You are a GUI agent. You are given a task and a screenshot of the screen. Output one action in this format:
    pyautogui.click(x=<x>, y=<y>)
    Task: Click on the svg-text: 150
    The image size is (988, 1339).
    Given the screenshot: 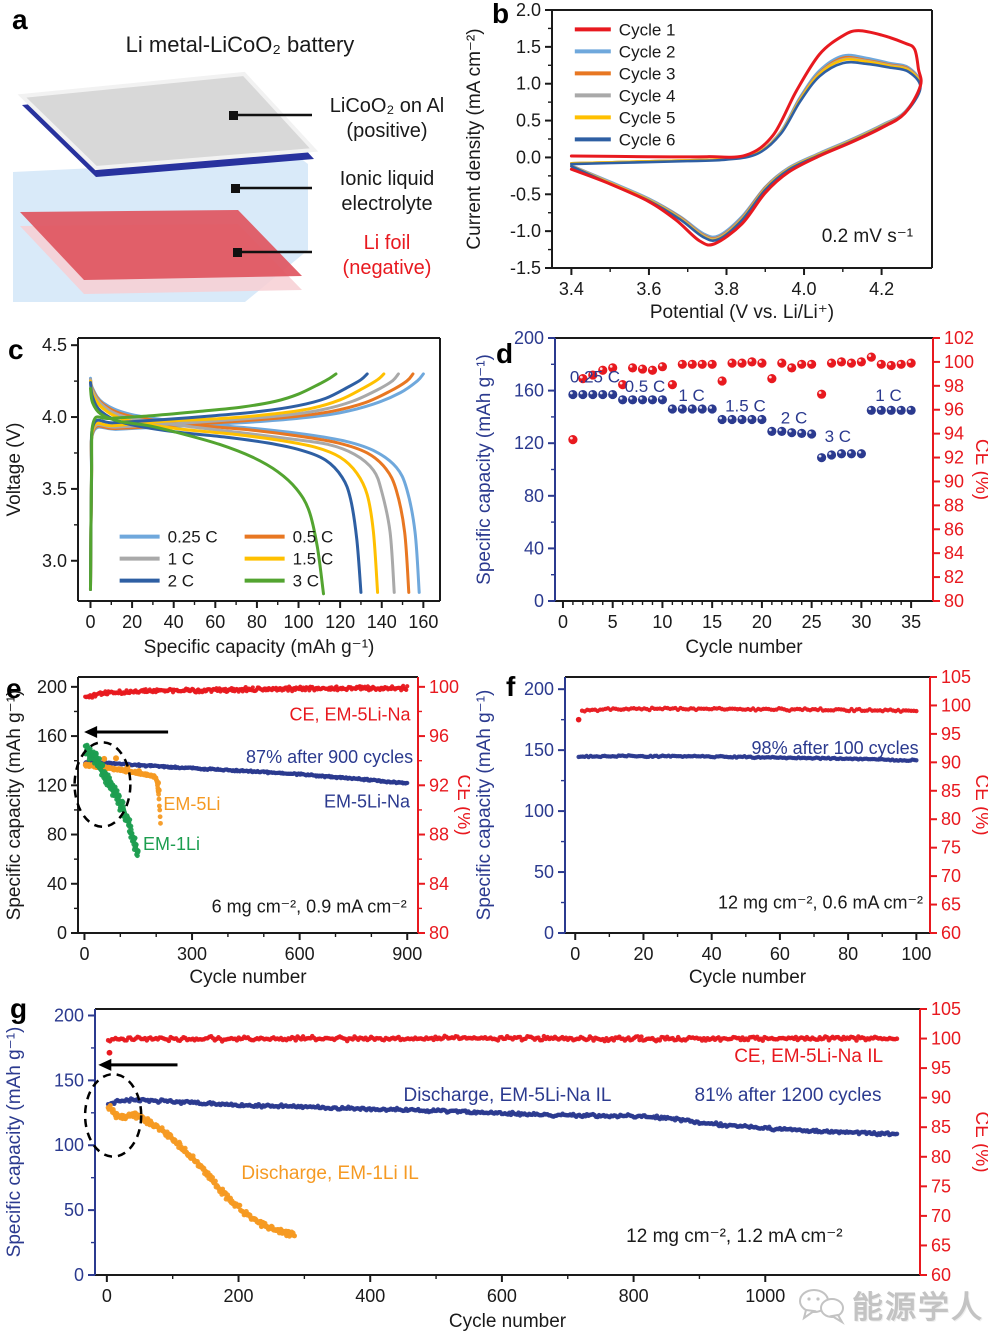 What is the action you would take?
    pyautogui.click(x=69, y=1080)
    